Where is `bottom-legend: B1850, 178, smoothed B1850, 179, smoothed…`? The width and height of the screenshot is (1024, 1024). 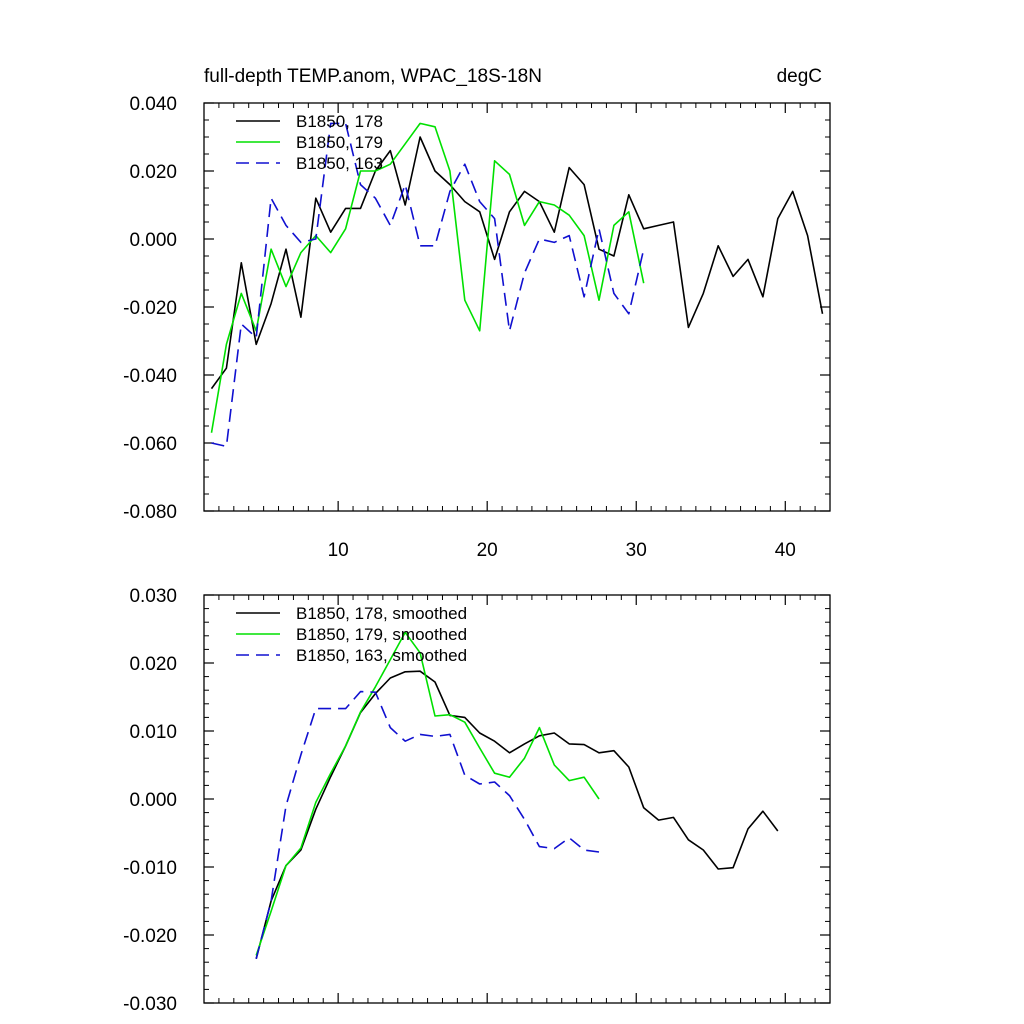 bottom-legend: B1850, 178, smoothed B1850, 179, smoothed… is located at coordinates (351, 634).